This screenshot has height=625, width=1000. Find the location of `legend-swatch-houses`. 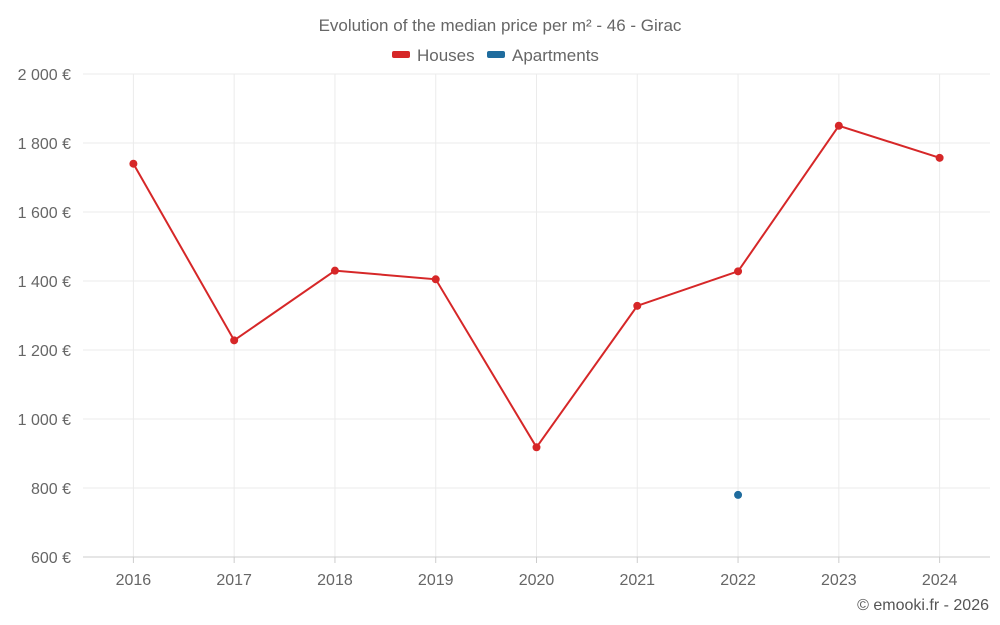

legend-swatch-houses is located at coordinates (401, 54).